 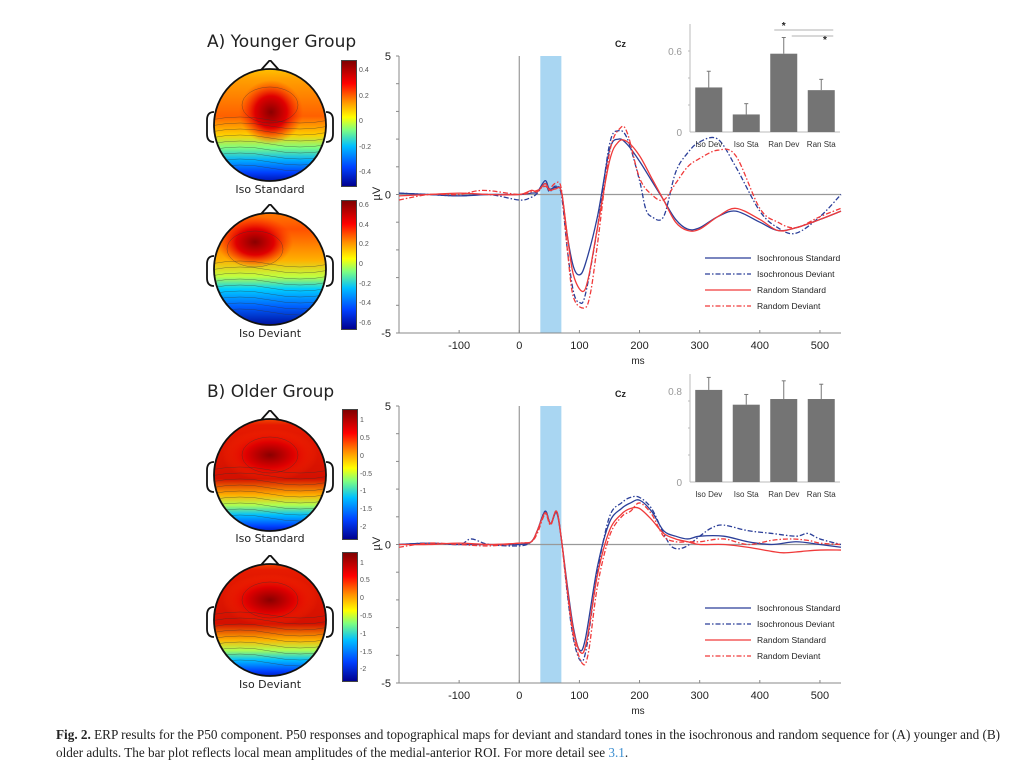 I want to click on series-isochronous-deviant, so click(x=620, y=217).